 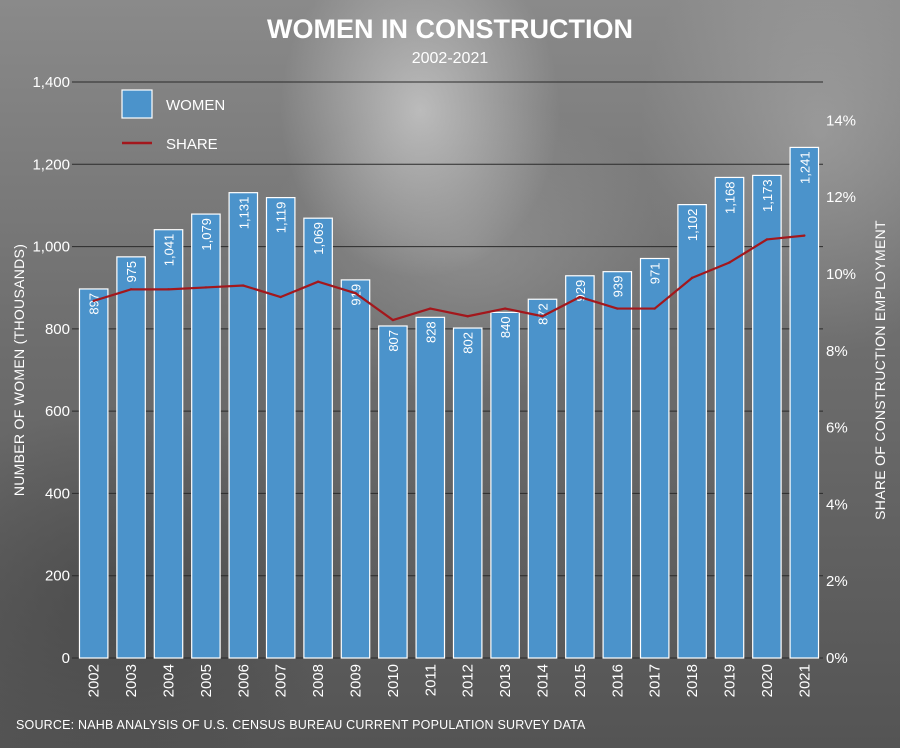 What do you see at coordinates (767, 195) in the screenshot?
I see `bar-value-label: 1,173` at bounding box center [767, 195].